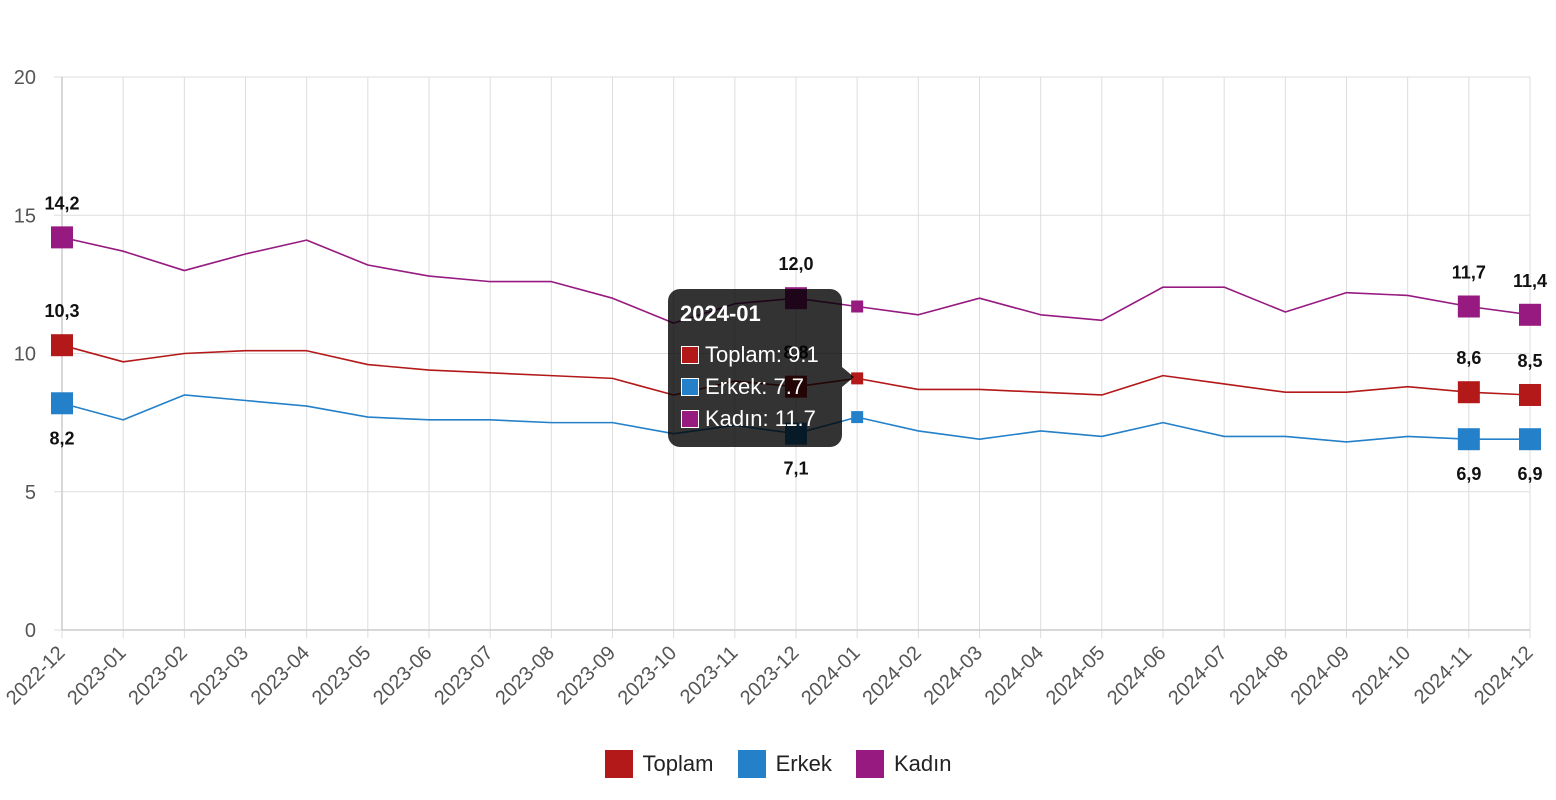  Describe the element at coordinates (1381, 675) in the screenshot. I see `x-tick-label: 2024-10` at that location.